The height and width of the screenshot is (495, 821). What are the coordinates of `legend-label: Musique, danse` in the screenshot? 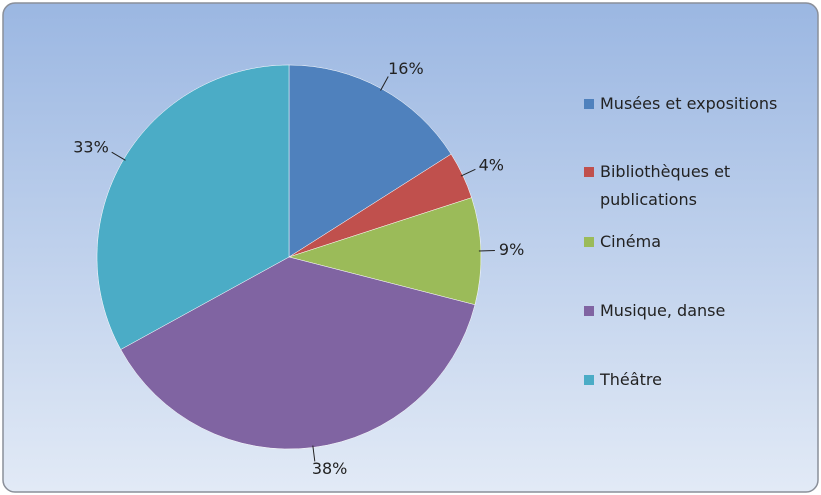 It's located at (663, 310).